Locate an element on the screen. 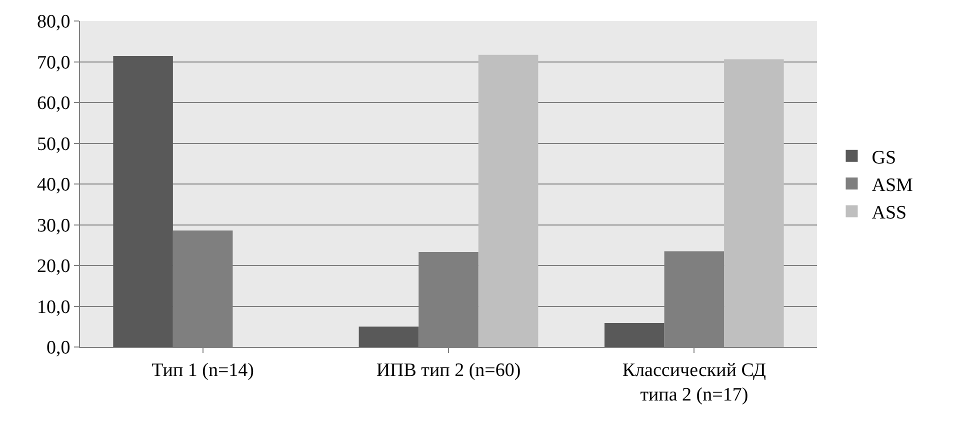 The image size is (967, 432). y-tick-label: 80,0 is located at coordinates (53, 22).